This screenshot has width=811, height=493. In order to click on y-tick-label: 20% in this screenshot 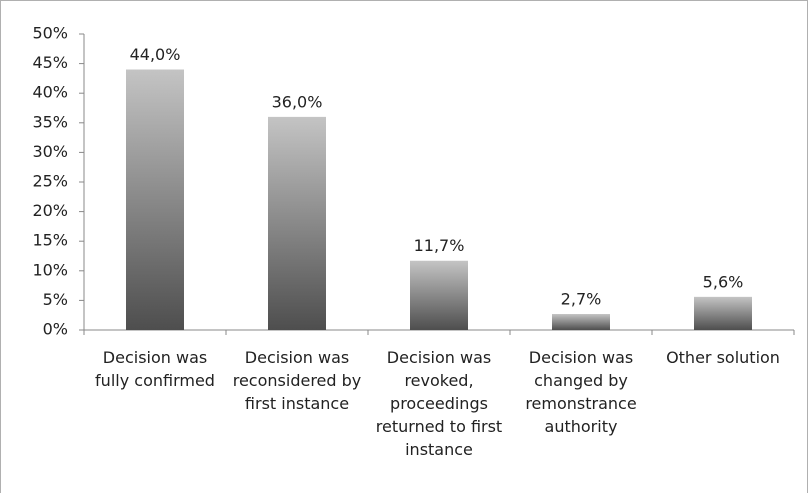, I will do `click(50, 210)`.